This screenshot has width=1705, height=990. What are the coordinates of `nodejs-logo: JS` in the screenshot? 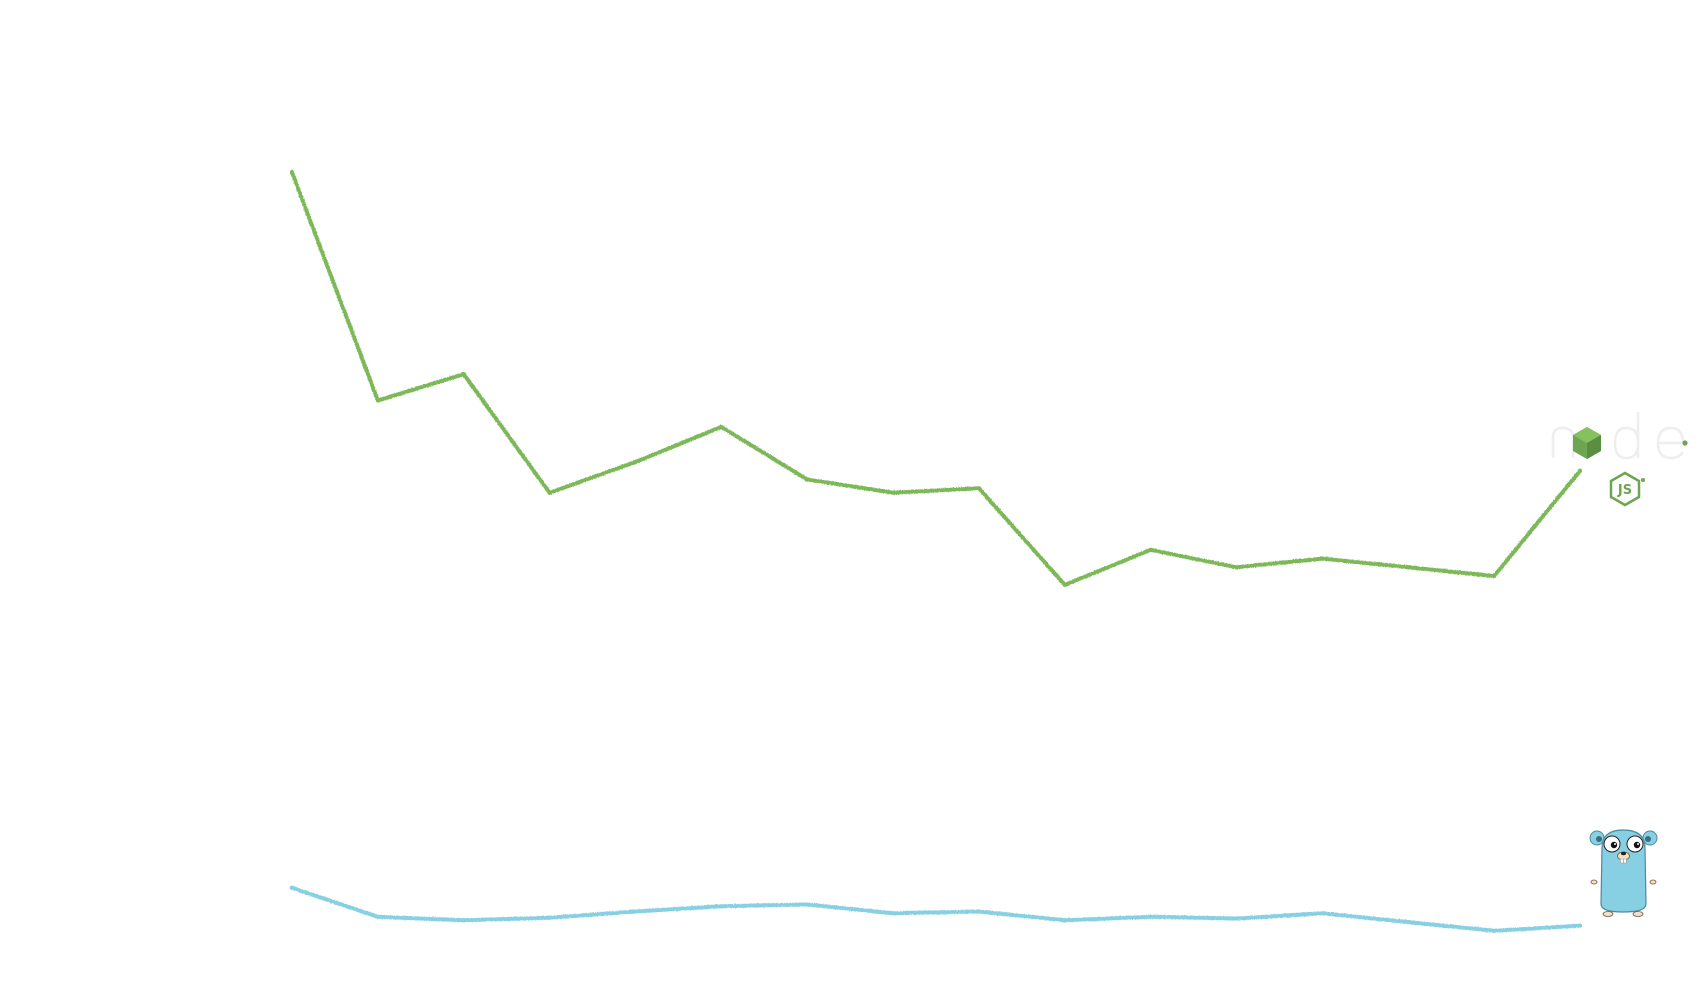 It's located at (1619, 459).